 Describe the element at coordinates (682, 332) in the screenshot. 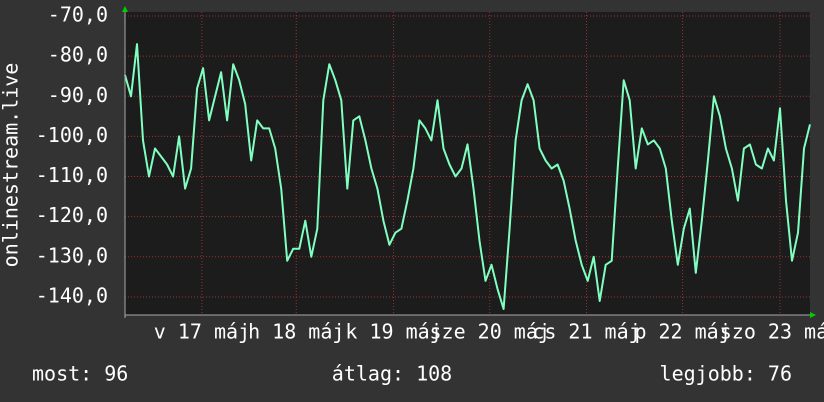

I see `x-tick-label: p 22 máj` at that location.